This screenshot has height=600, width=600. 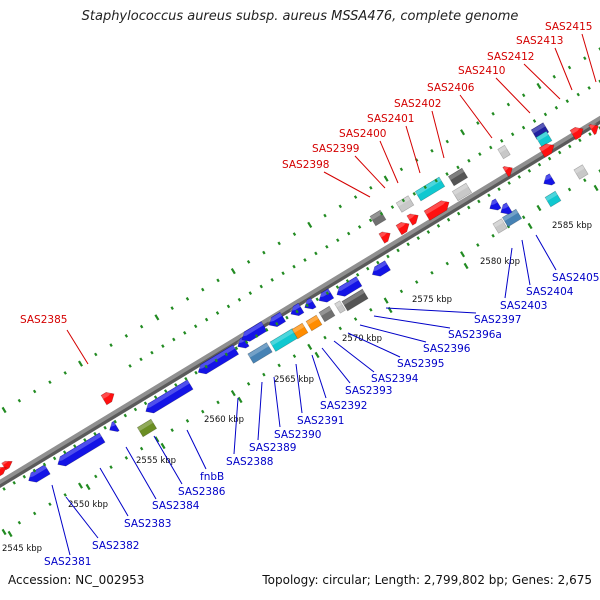 I want to click on scale-tick: 2545 kbp, so click(x=22, y=542).